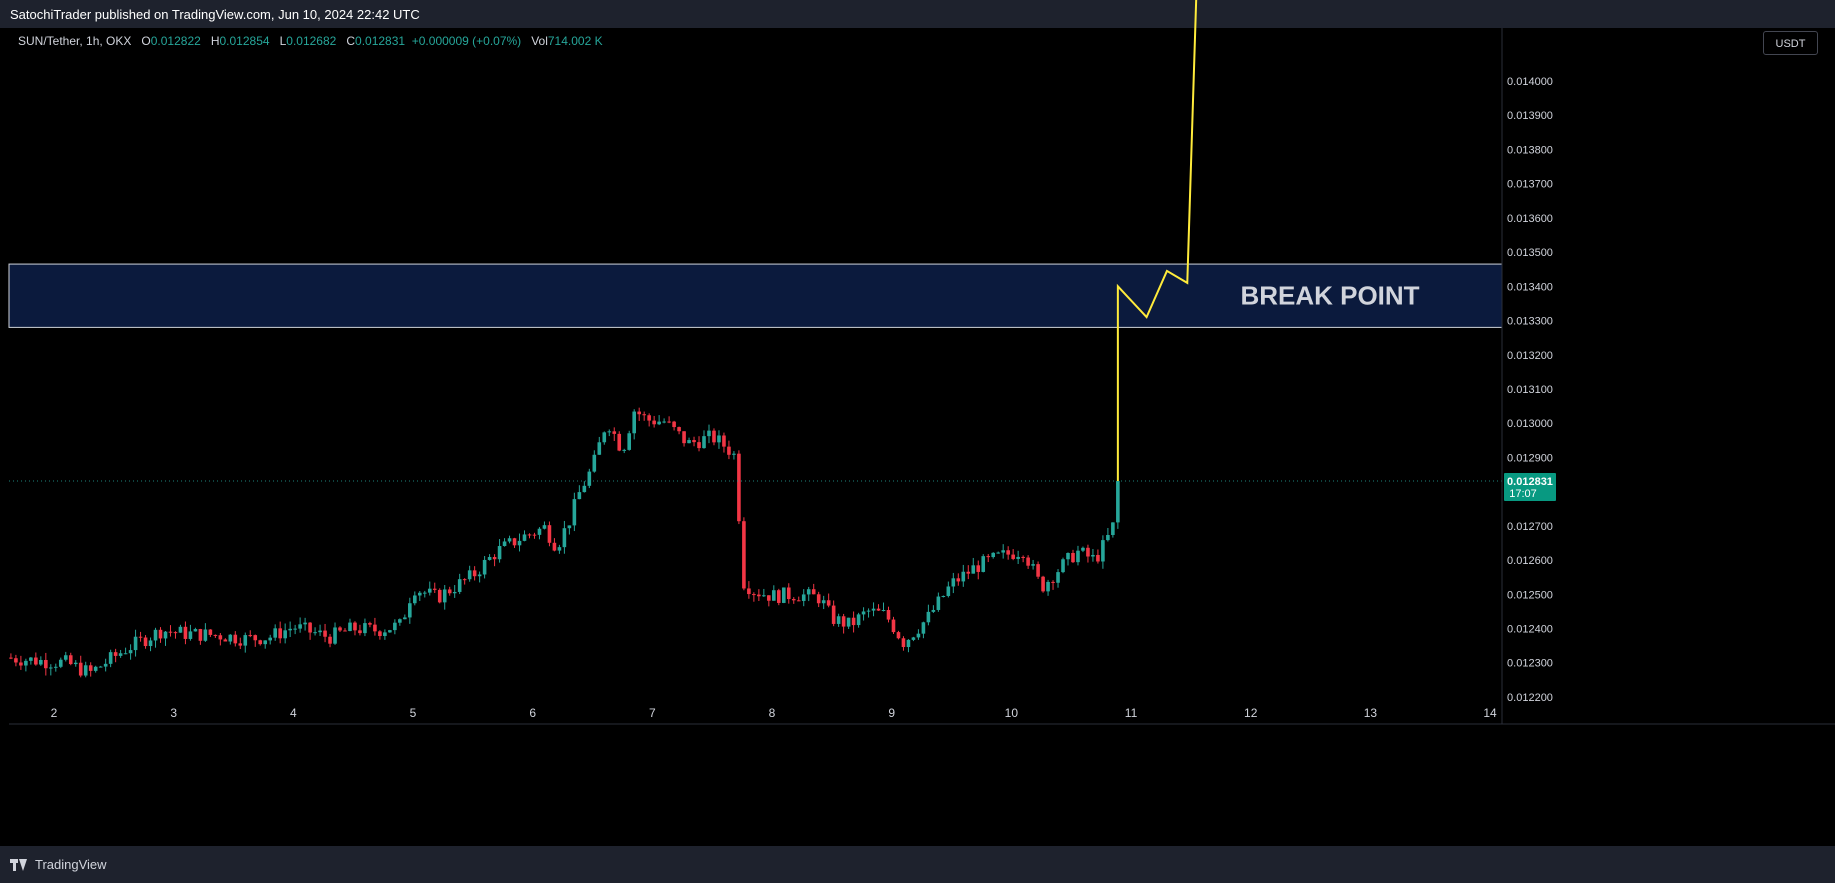 The height and width of the screenshot is (883, 1835). What do you see at coordinates (1790, 43) in the screenshot?
I see `currency-button: USDT` at bounding box center [1790, 43].